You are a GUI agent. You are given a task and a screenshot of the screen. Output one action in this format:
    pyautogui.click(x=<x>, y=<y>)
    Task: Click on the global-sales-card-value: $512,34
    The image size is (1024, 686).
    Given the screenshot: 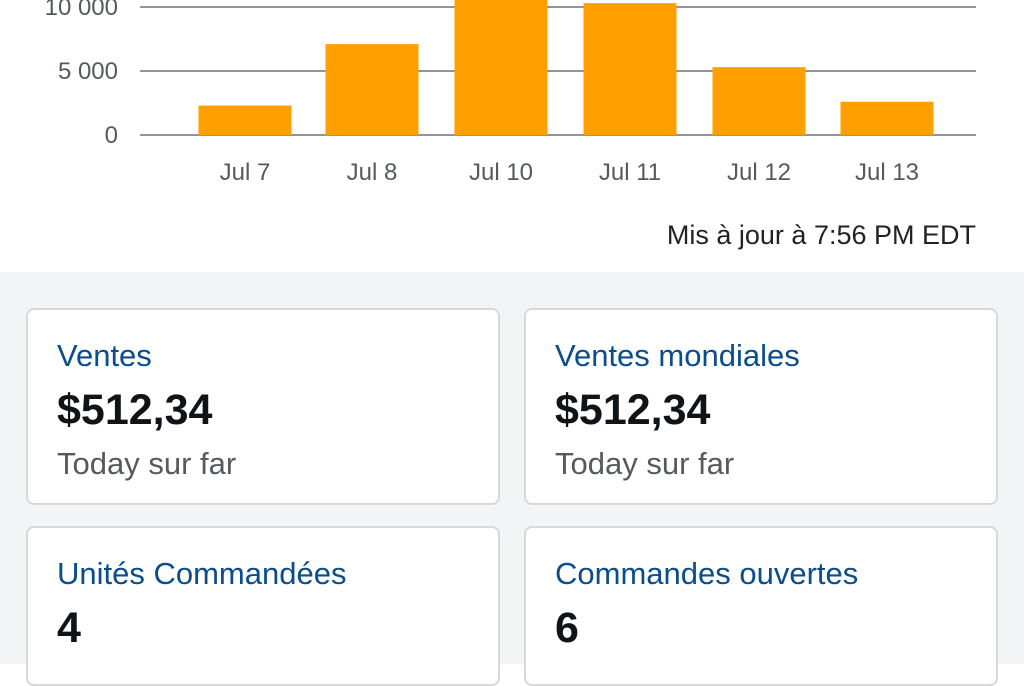 What is the action you would take?
    pyautogui.click(x=633, y=410)
    